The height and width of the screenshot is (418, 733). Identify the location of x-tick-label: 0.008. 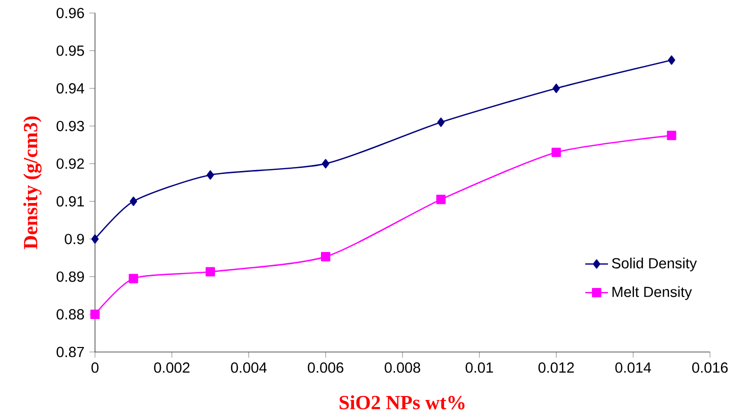
(402, 367).